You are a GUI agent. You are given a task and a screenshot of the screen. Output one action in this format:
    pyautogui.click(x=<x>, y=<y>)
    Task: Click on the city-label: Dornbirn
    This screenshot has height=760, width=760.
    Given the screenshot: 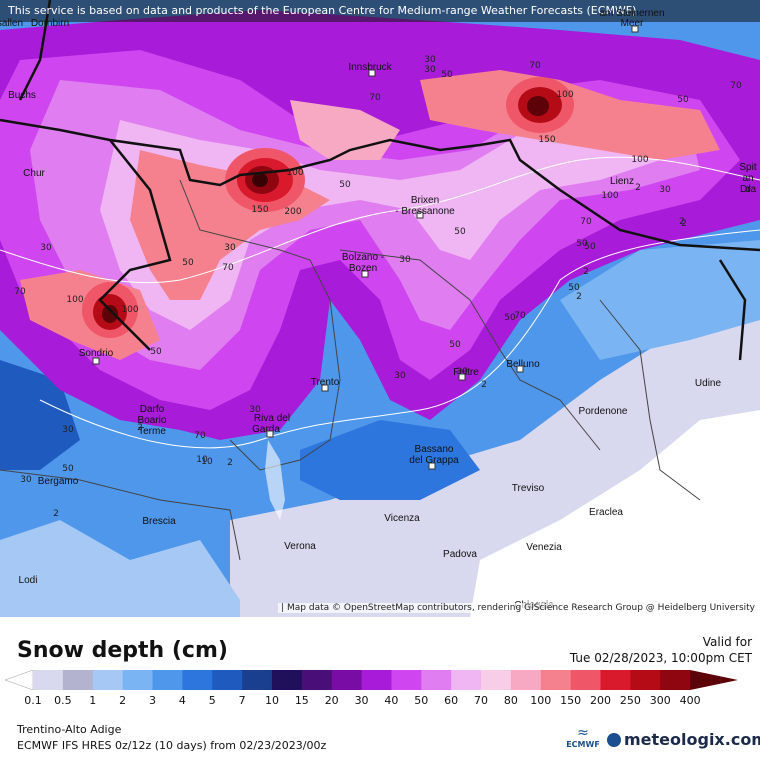 What is the action you would take?
    pyautogui.click(x=50, y=23)
    